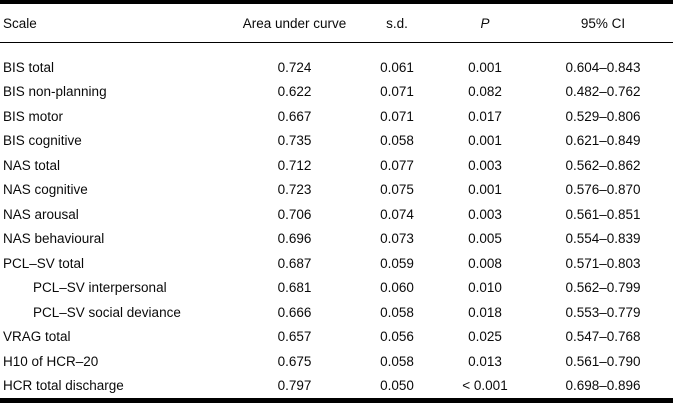 The height and width of the screenshot is (409, 673). I want to click on sd-cell: 0.056, so click(397, 337).